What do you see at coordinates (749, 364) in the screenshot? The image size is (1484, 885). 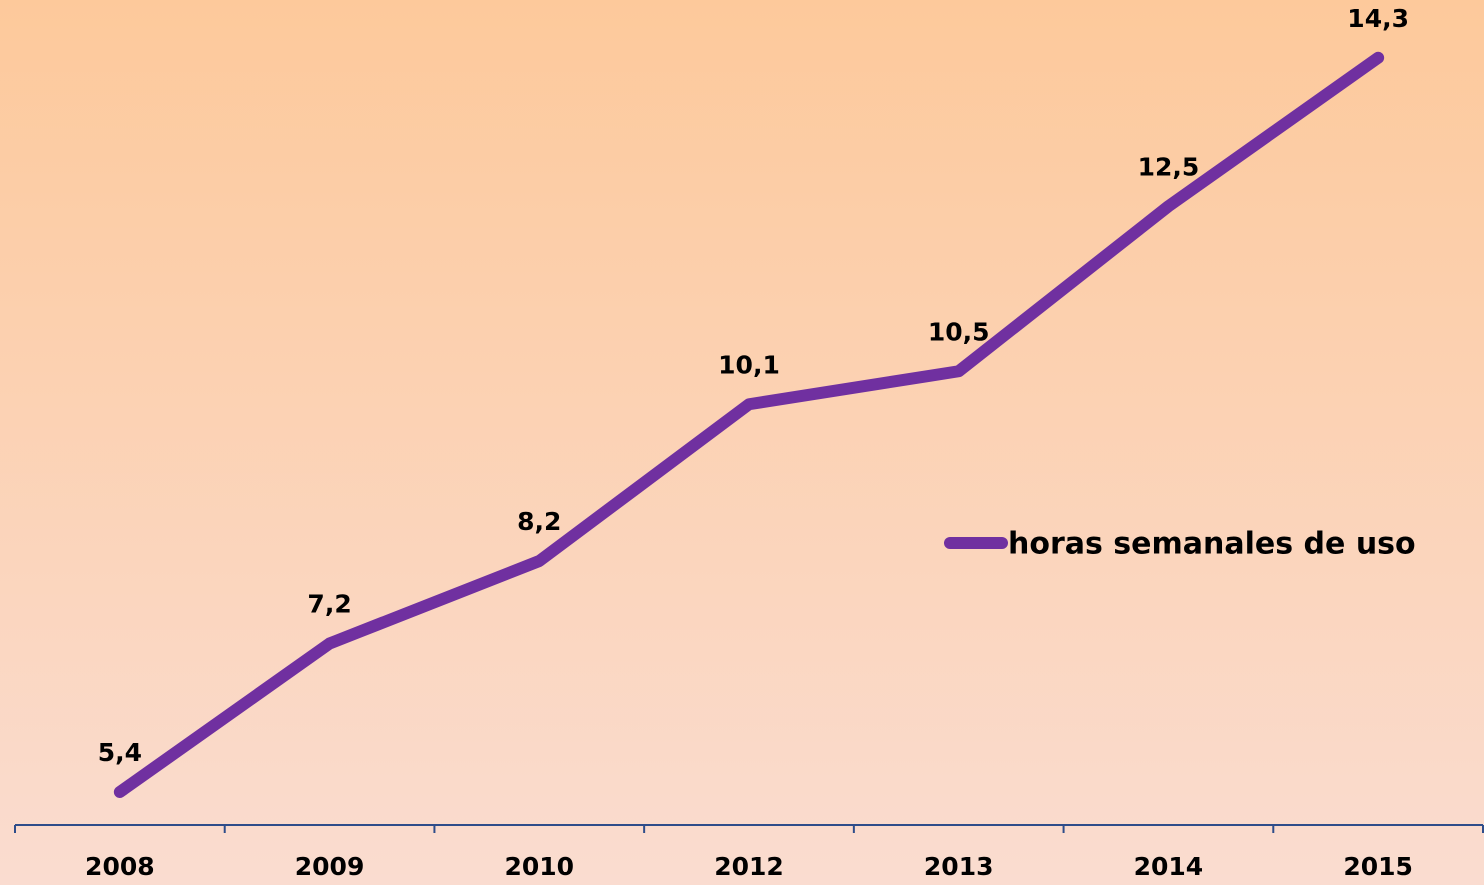 I see `data-label: 10,1` at bounding box center [749, 364].